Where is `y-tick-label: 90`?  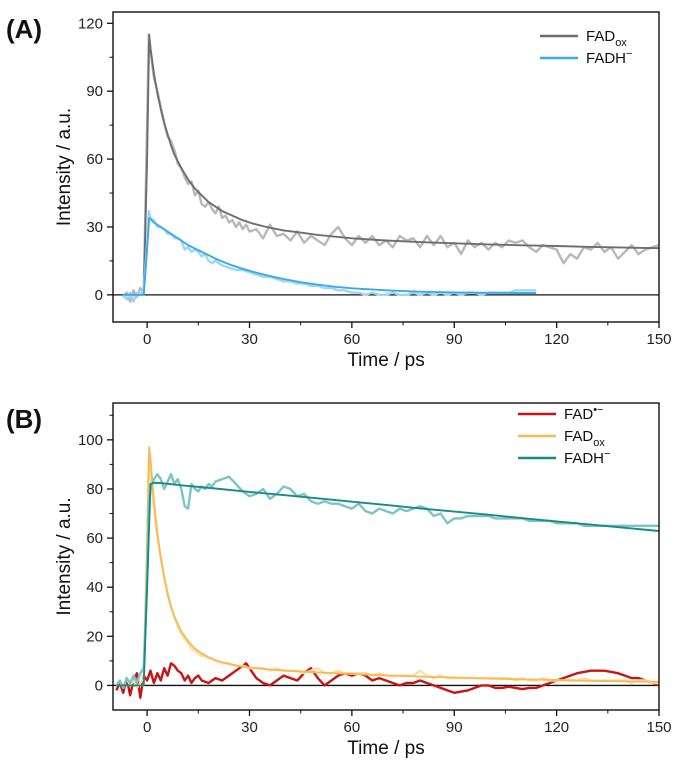 y-tick-label: 90 is located at coordinates (94, 91).